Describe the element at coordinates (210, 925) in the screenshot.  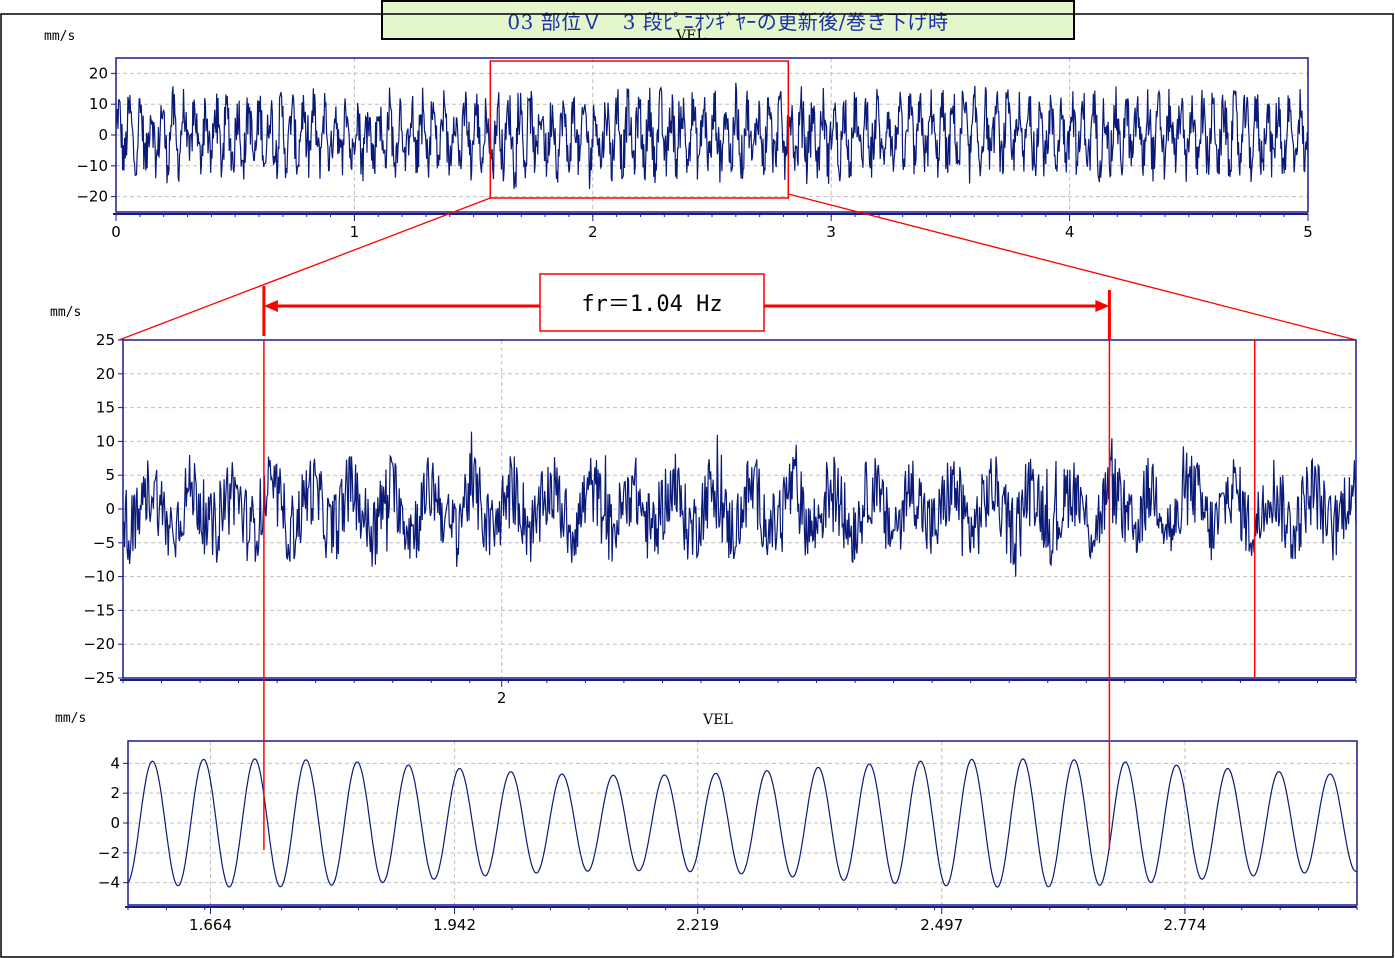
I see `x-tick-label: 1.664` at that location.